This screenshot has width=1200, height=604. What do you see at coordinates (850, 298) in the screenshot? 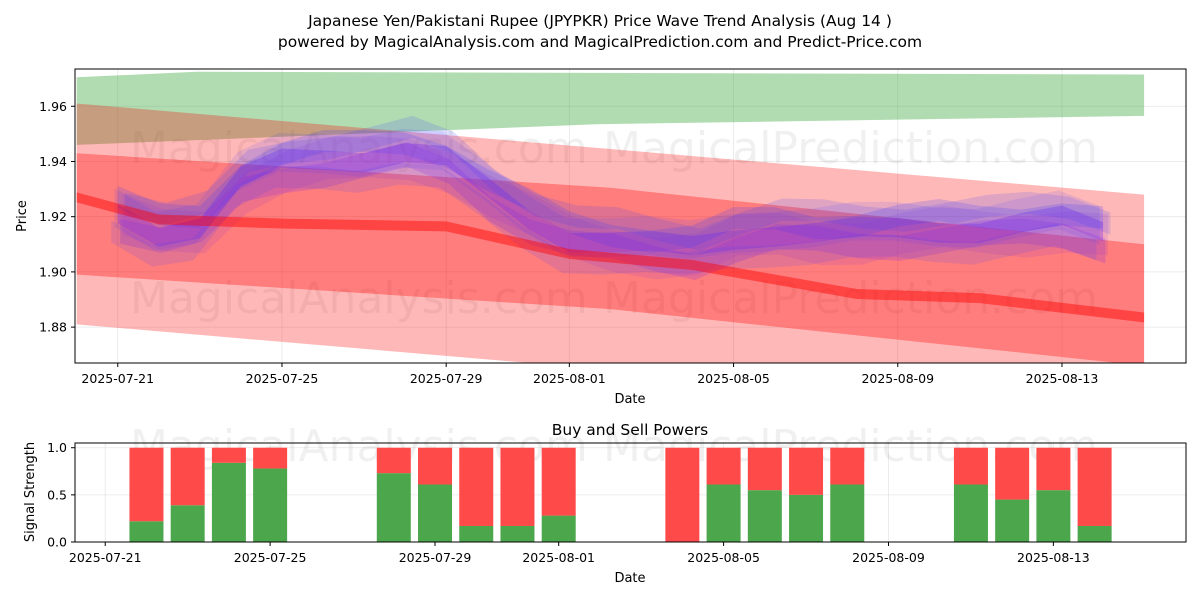
I see `watermark-prediction-mid: MagicalPrediction.com` at bounding box center [850, 298].